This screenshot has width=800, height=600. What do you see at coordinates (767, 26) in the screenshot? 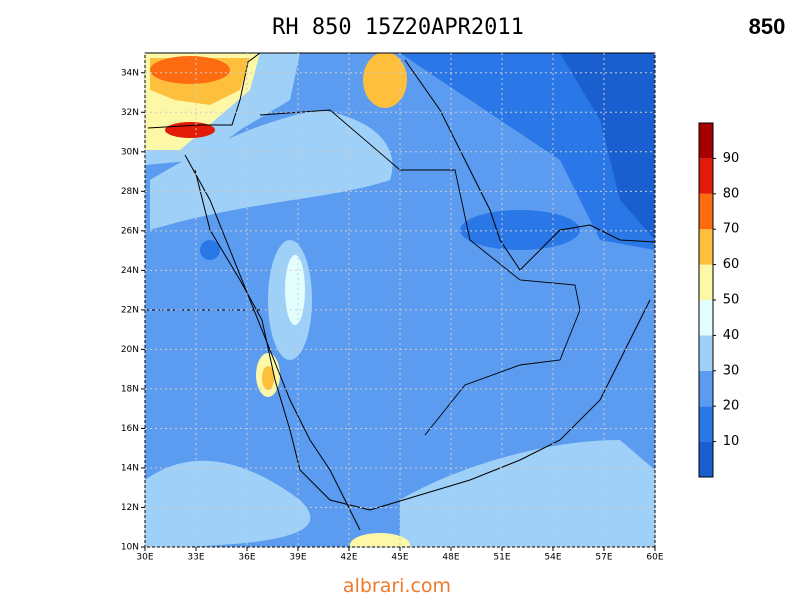
I see `level-label: 850` at bounding box center [767, 26].